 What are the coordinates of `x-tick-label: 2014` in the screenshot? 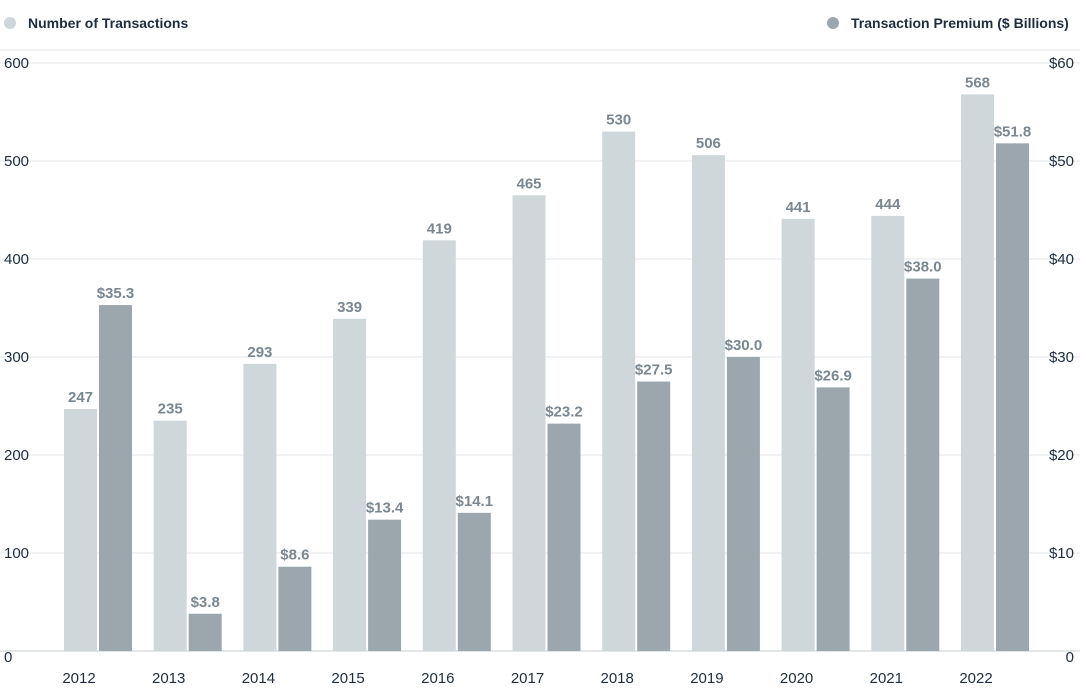 It's located at (258, 678).